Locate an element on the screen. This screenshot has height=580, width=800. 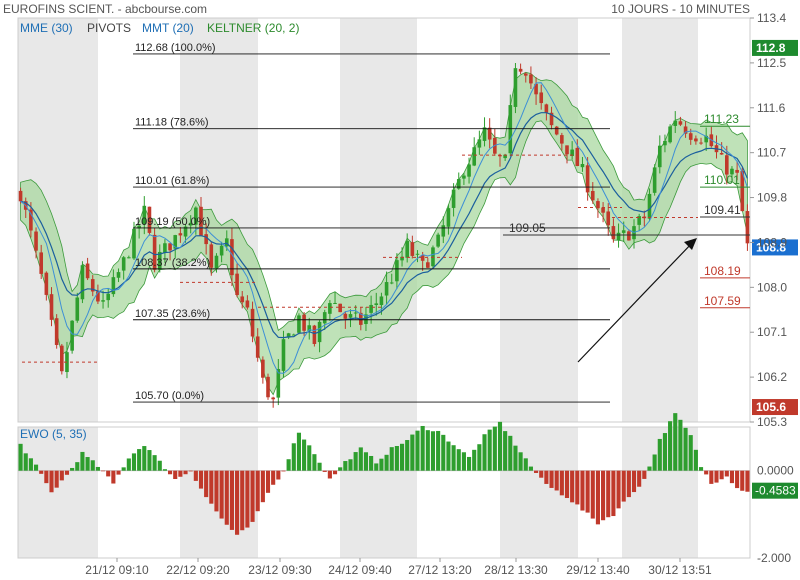
ewo-last-tag is located at coordinates (775, 490).